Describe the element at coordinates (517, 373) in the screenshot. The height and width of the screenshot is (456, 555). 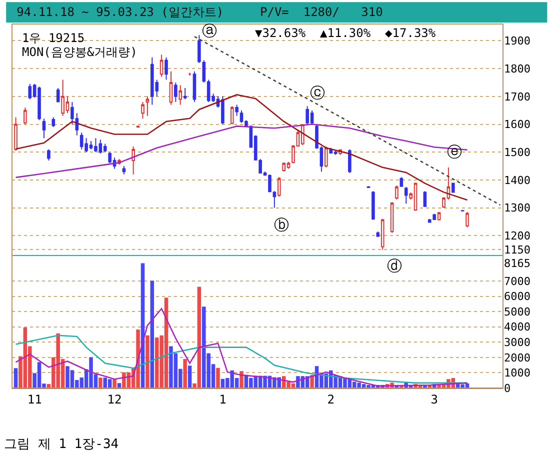
I see `y-tick-label: 1000` at that location.